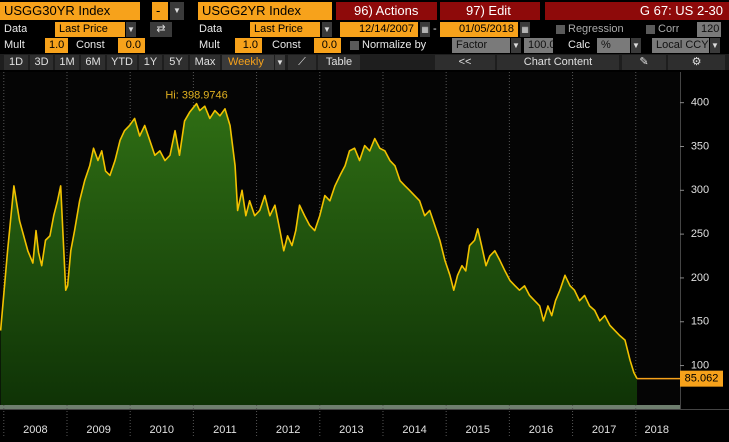  What do you see at coordinates (122, 62) in the screenshot?
I see `range-button: YTD` at bounding box center [122, 62].